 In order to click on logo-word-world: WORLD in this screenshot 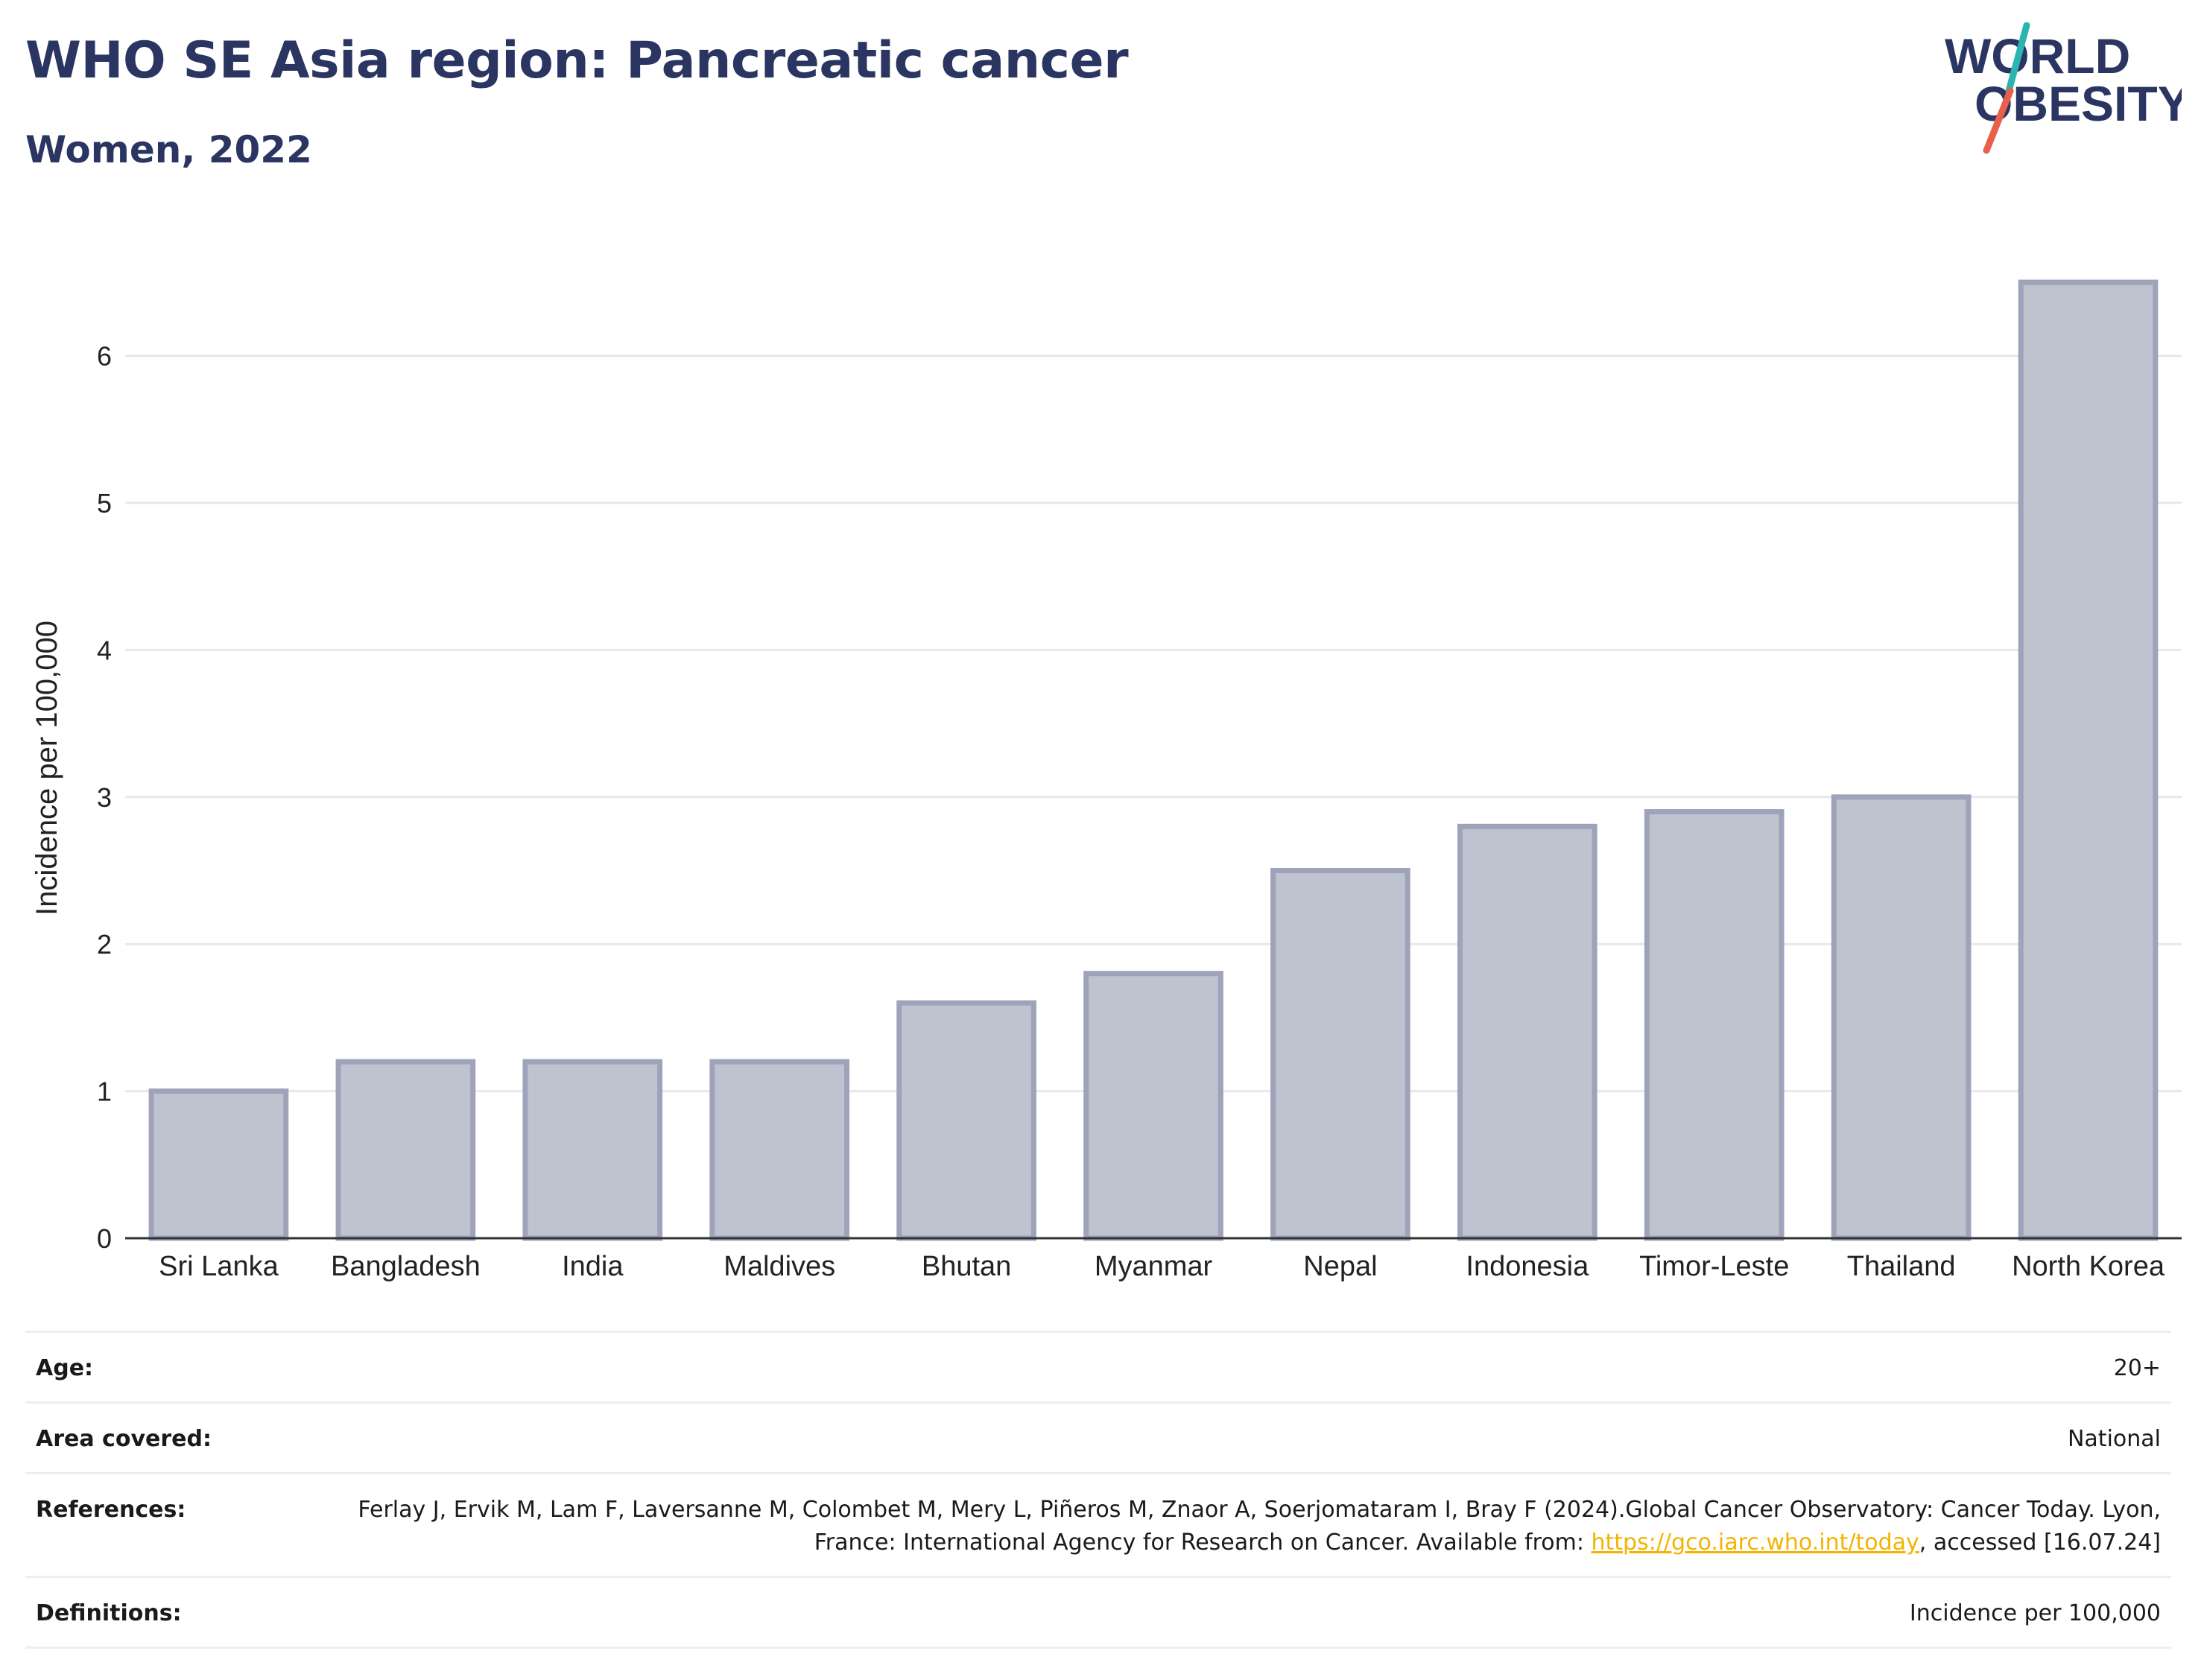, I will do `click(2037, 55)`.